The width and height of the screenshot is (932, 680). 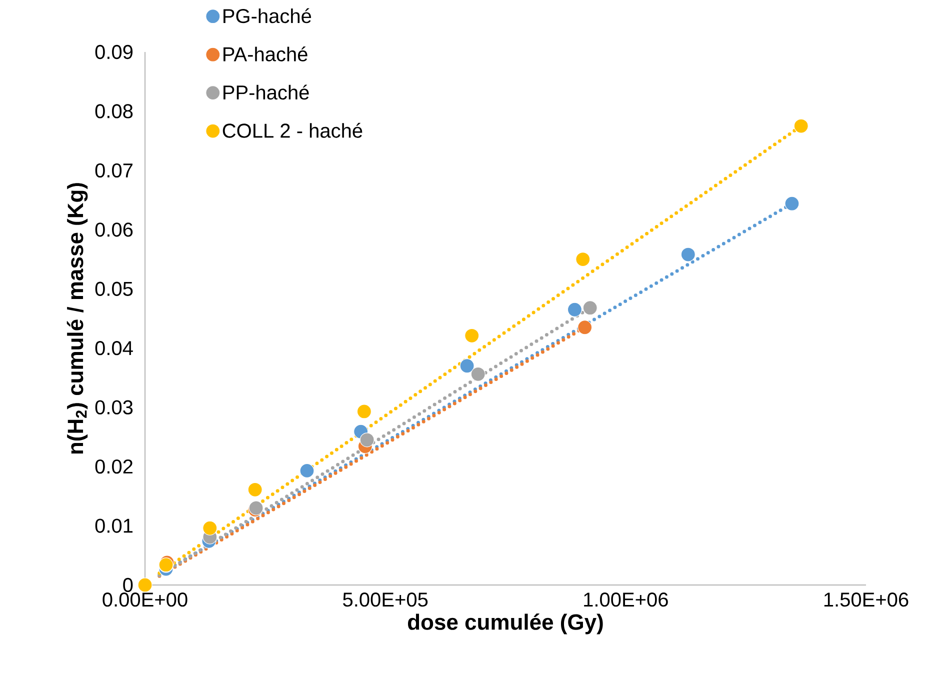 What do you see at coordinates (266, 92) in the screenshot?
I see `legend-label: PP-haché` at bounding box center [266, 92].